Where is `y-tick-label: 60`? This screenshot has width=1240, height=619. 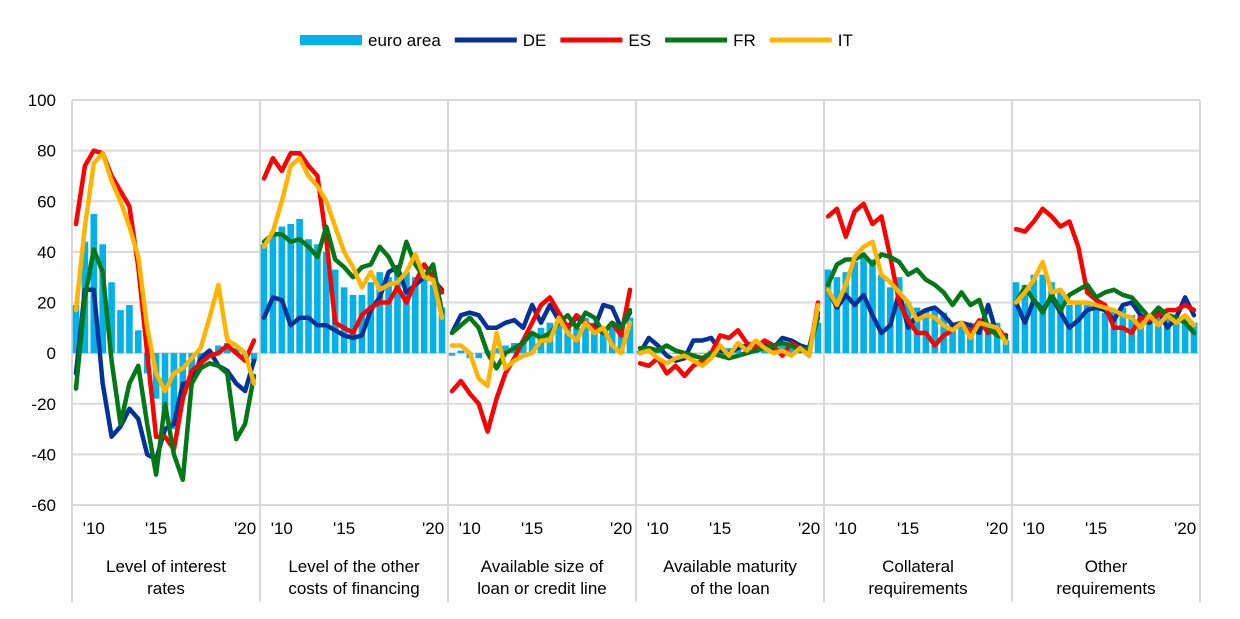
y-tick-label: 60 is located at coordinates (46, 201).